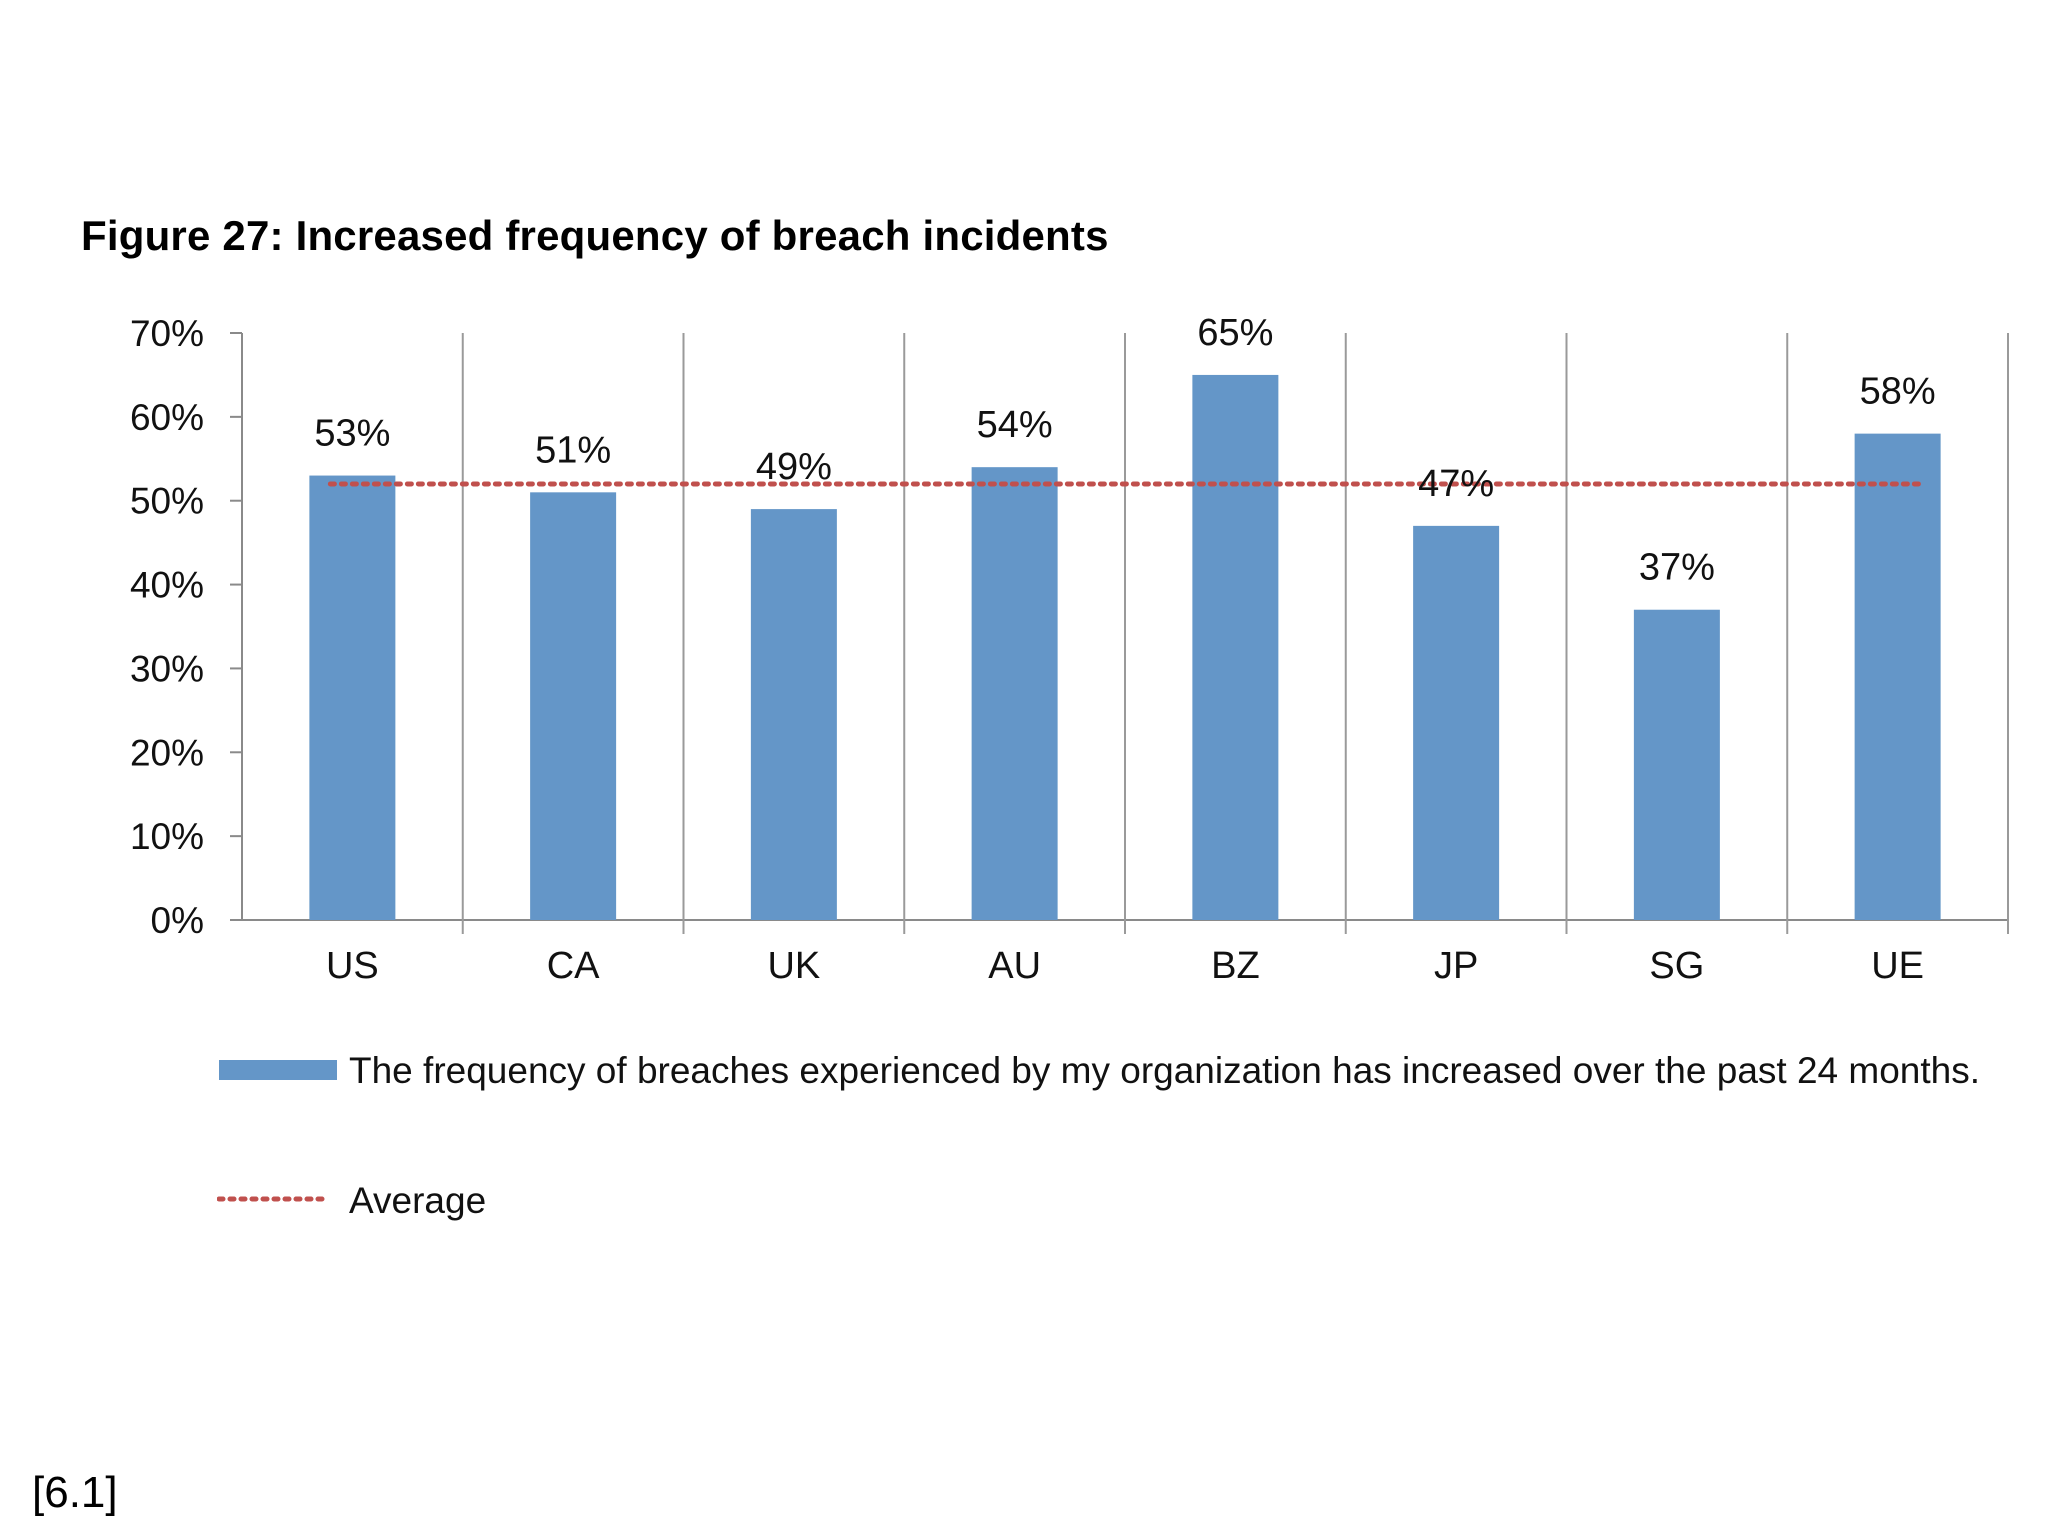  I want to click on y-tick-label: 40%, so click(167, 585).